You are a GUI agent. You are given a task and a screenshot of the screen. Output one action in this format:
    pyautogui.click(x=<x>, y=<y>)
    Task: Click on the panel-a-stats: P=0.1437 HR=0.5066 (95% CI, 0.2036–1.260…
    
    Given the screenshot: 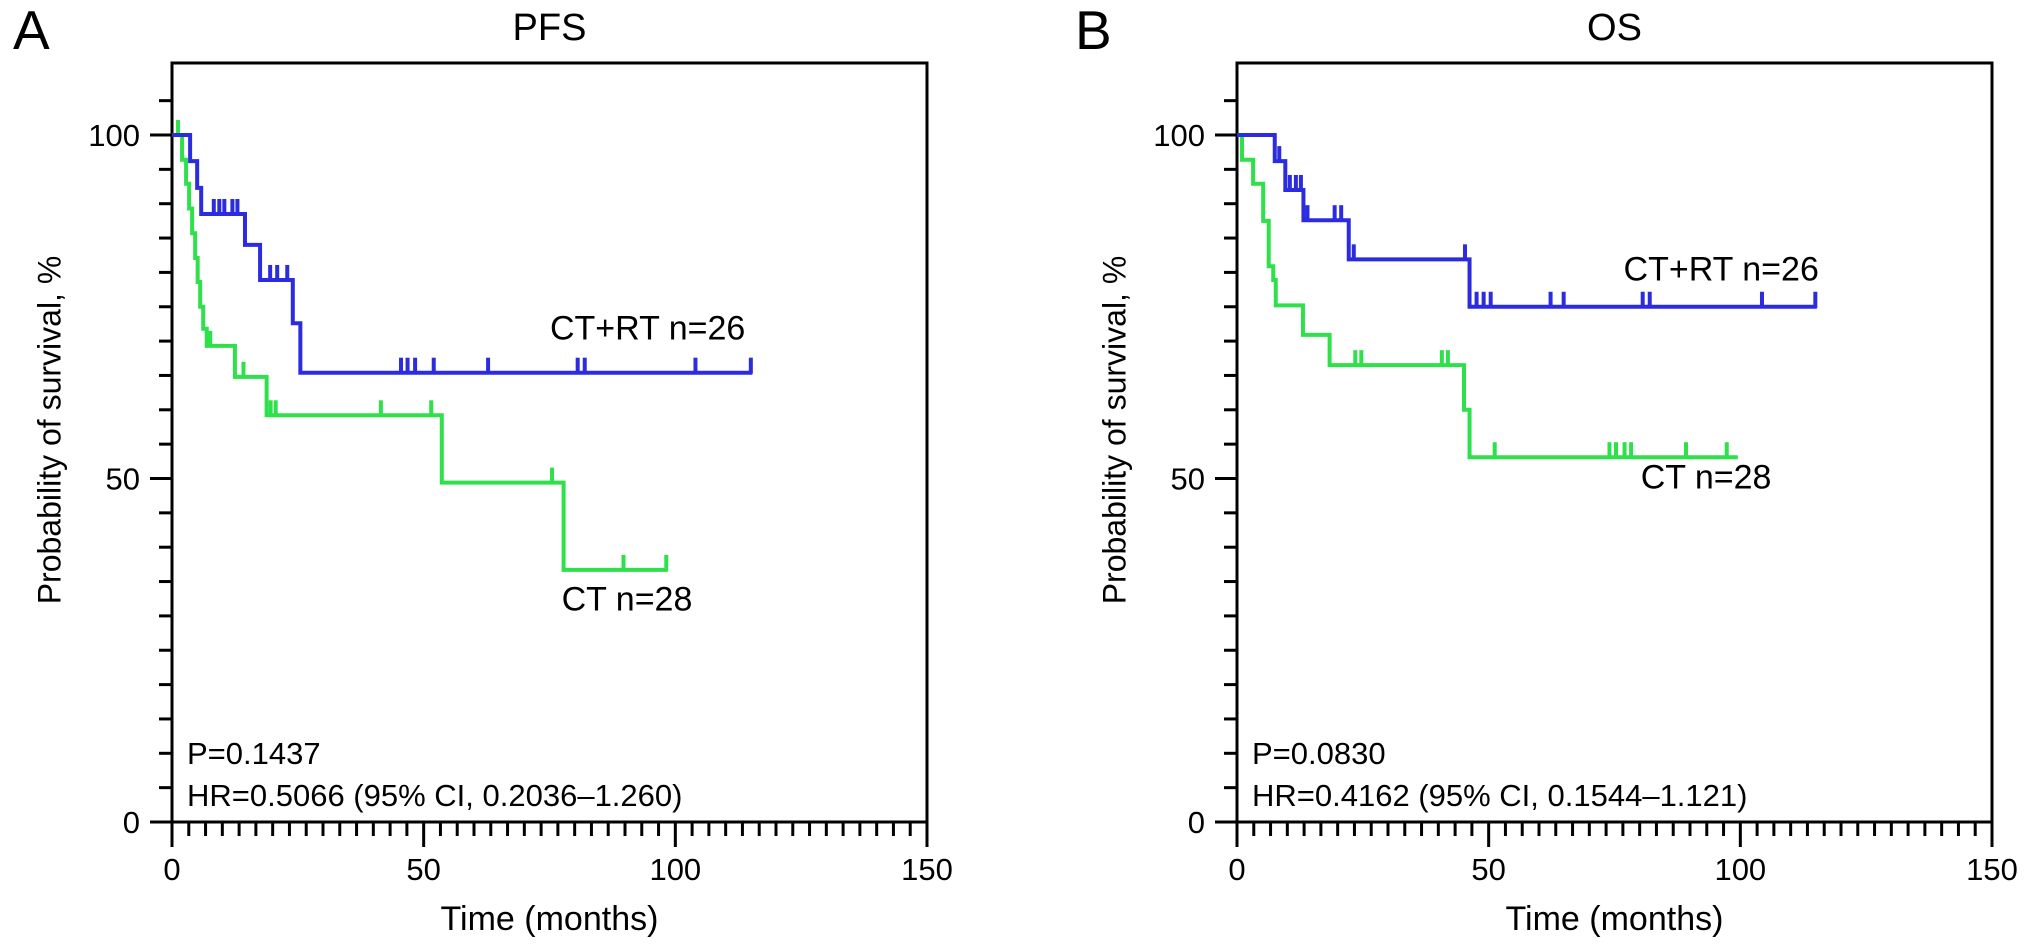 What is the action you would take?
    pyautogui.click(x=434, y=775)
    